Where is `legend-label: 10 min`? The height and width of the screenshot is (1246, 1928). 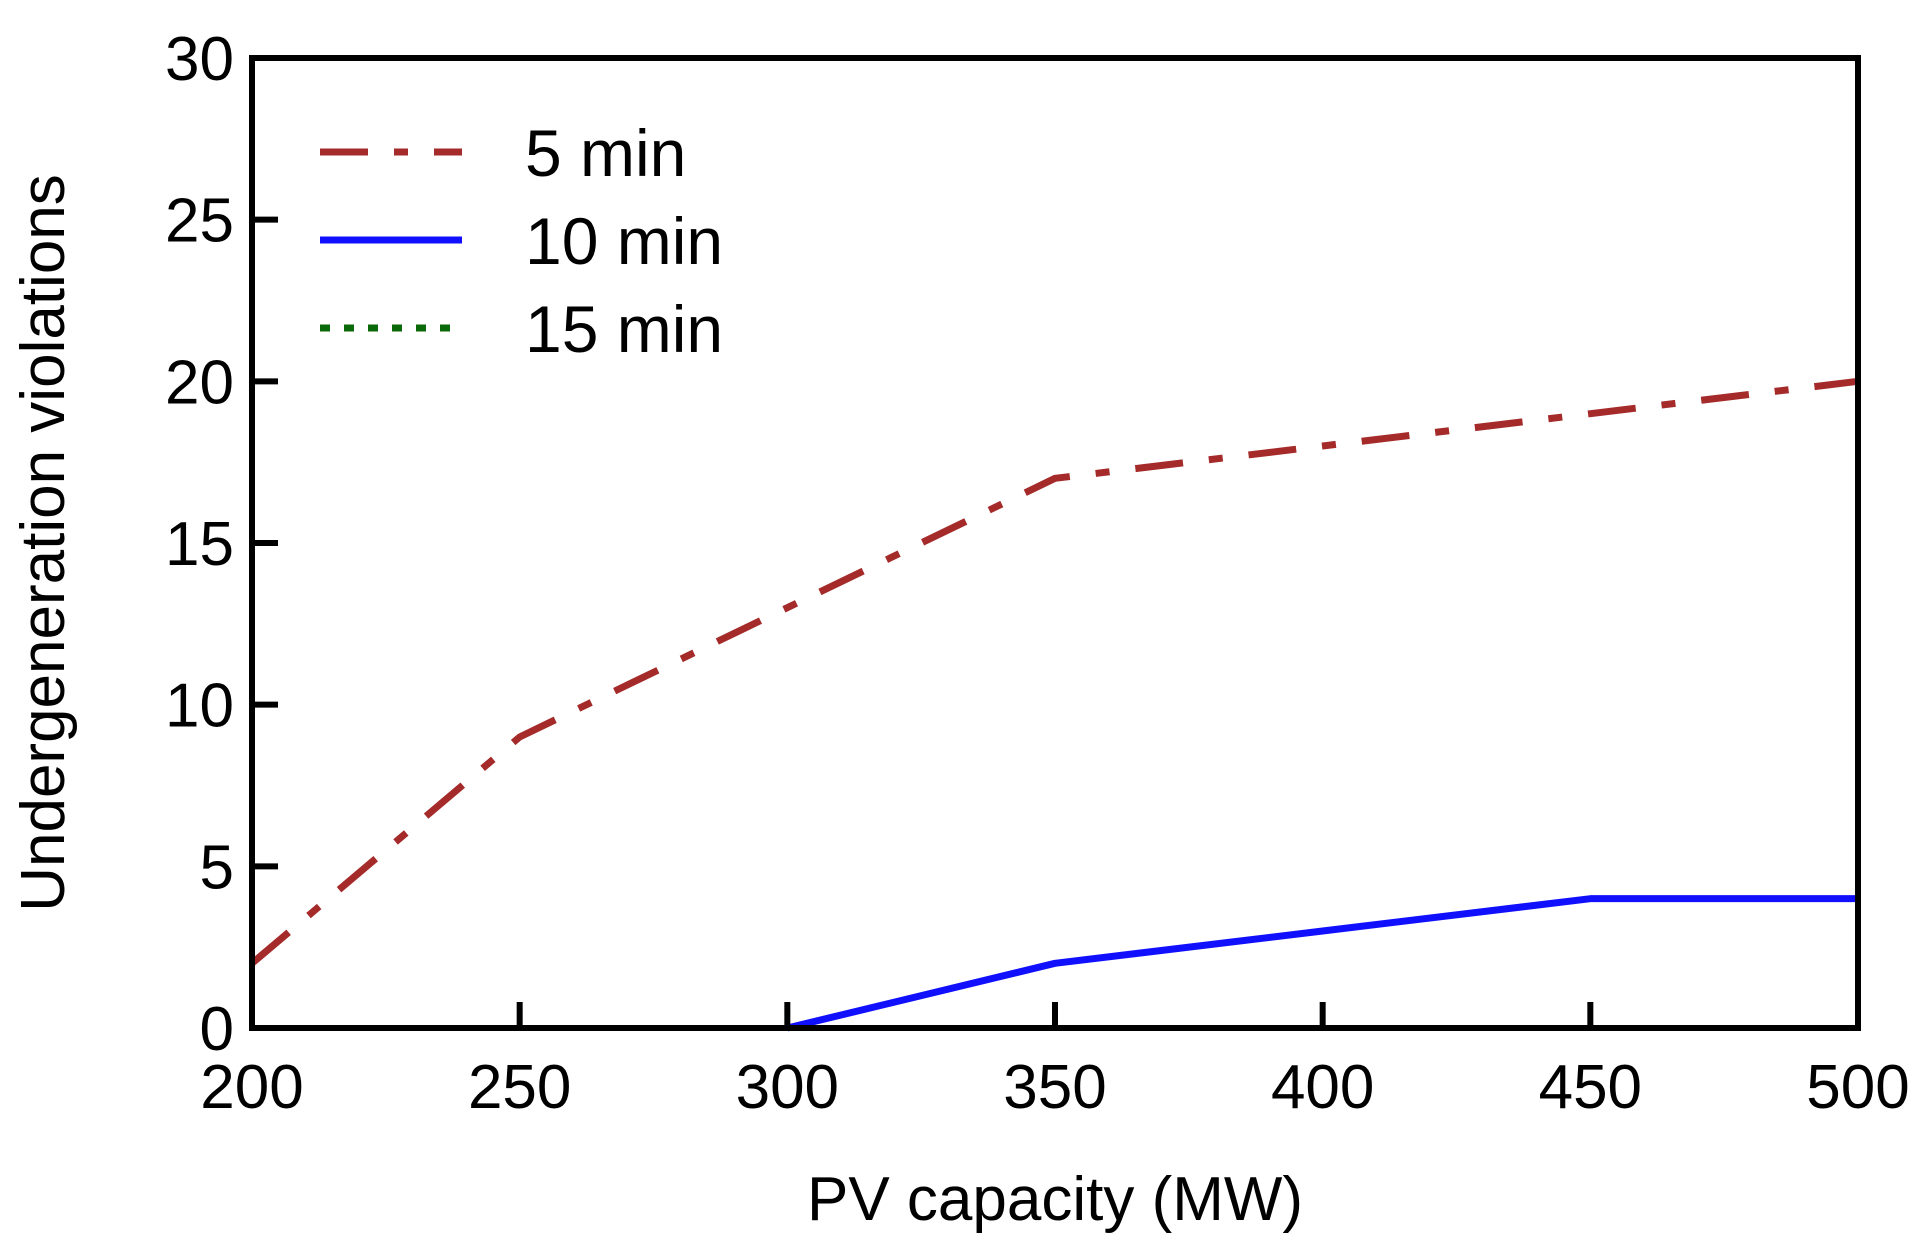 legend-label: 10 min is located at coordinates (624, 241).